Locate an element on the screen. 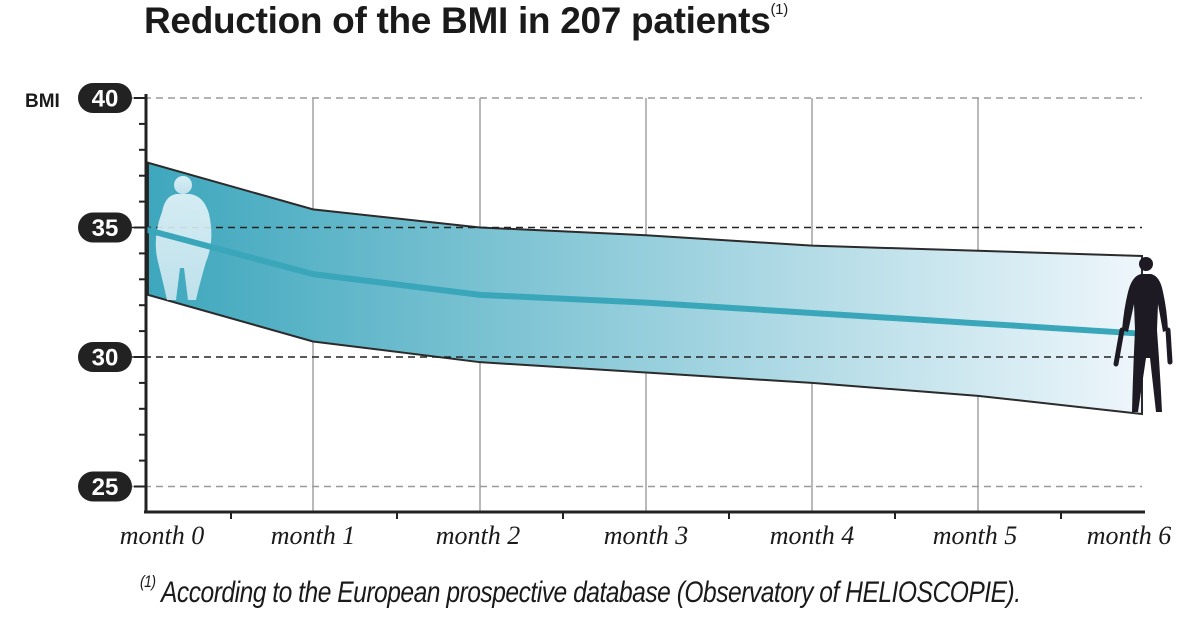 This screenshot has height=620, width=1189. x-tick-label: month 4 is located at coordinates (812, 535).